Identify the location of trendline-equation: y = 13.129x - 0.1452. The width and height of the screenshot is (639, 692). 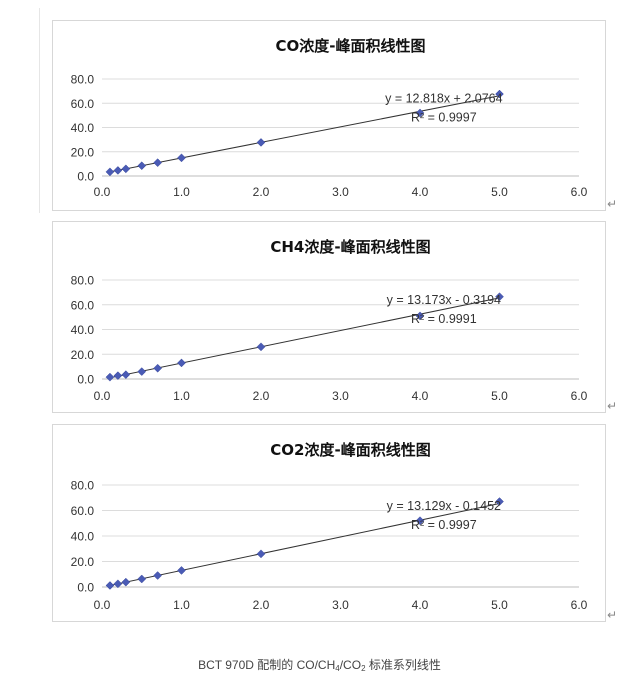
(444, 506).